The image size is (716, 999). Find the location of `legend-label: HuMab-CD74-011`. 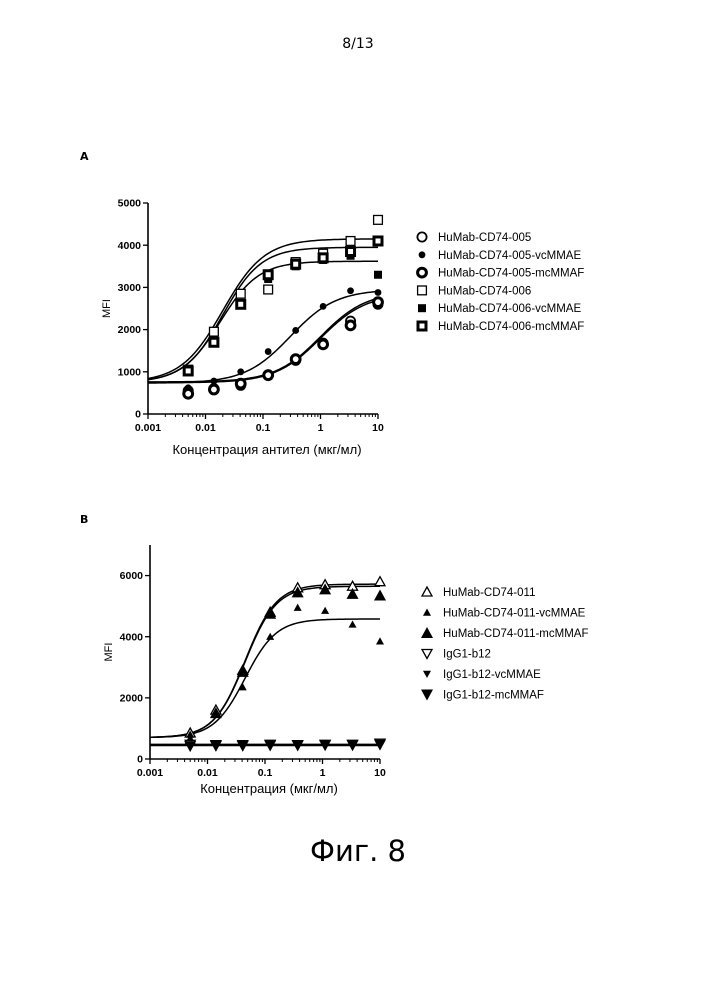

legend-label: HuMab-CD74-011 is located at coordinates (489, 593).